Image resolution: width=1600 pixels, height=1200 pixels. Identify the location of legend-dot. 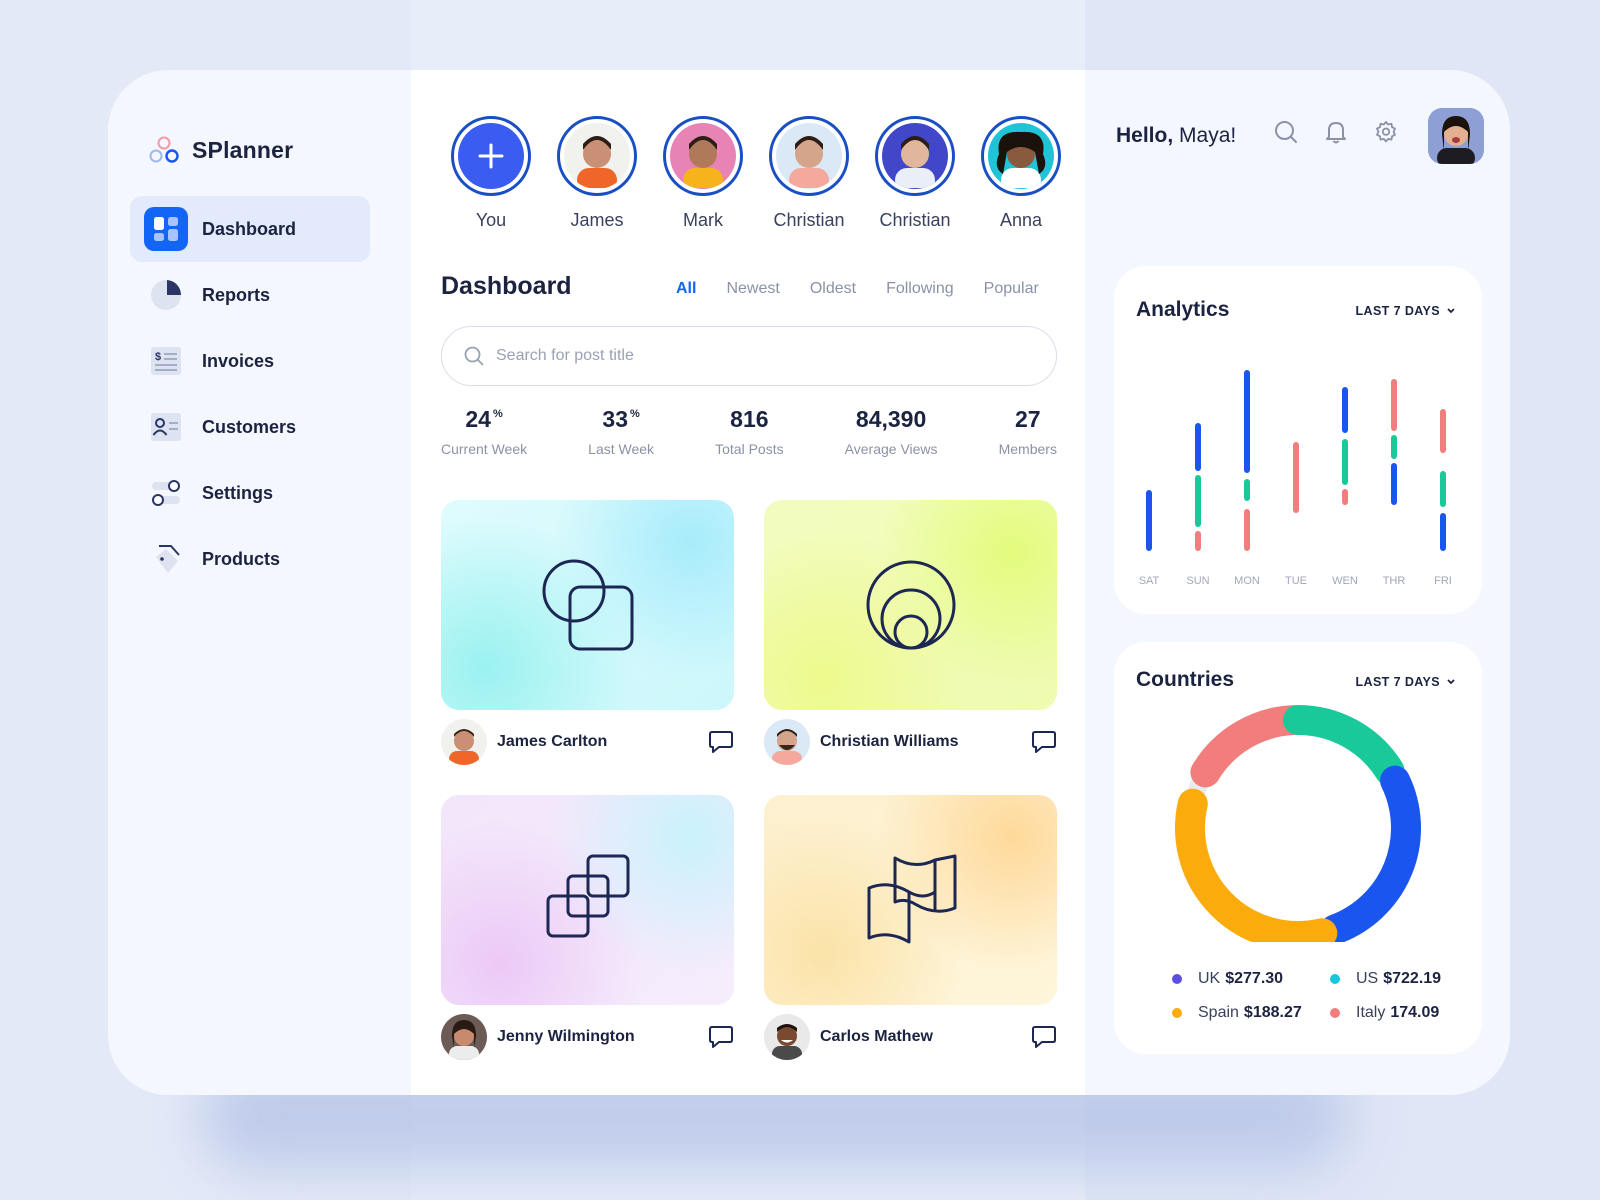
(1177, 979).